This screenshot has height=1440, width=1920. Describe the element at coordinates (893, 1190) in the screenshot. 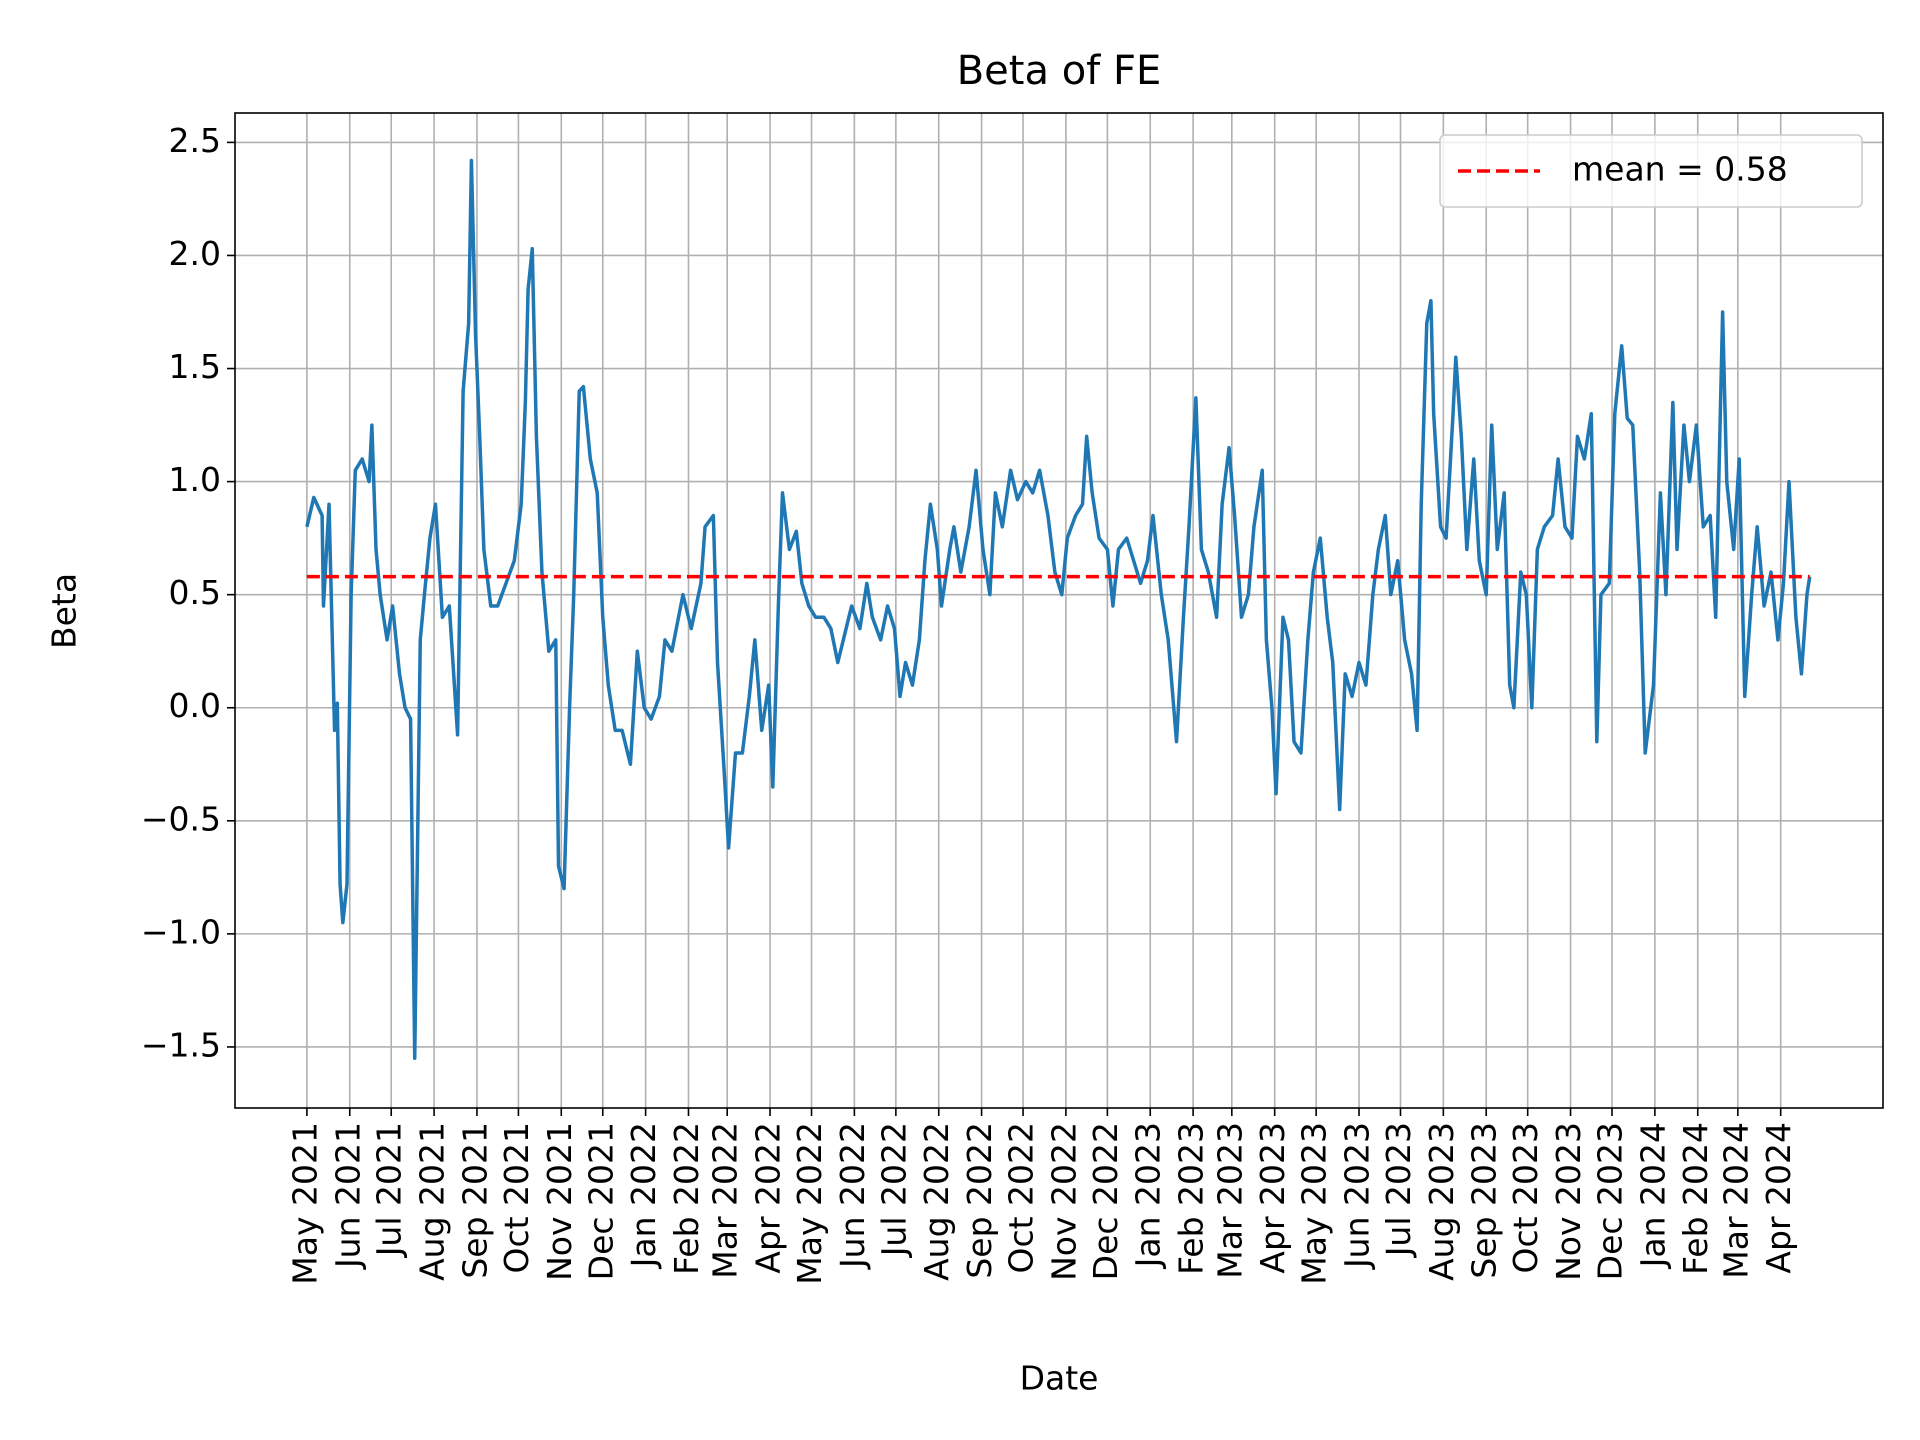

I see `x-tick-label: Jul 2022` at that location.